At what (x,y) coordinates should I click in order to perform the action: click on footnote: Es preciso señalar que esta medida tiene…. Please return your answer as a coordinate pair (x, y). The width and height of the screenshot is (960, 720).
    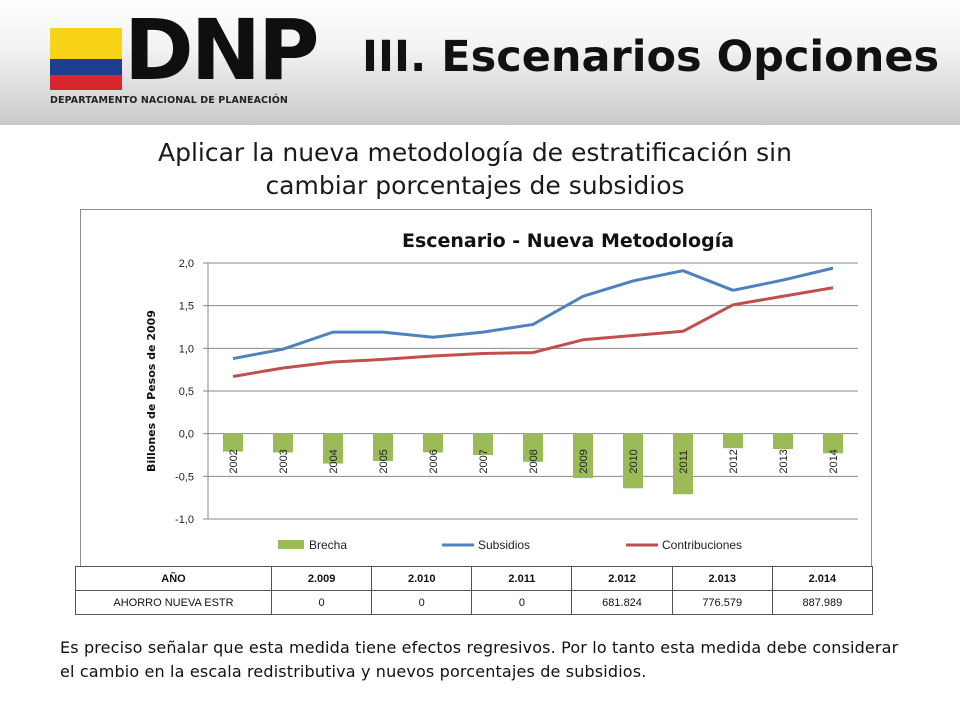
    Looking at the image, I should click on (479, 659).